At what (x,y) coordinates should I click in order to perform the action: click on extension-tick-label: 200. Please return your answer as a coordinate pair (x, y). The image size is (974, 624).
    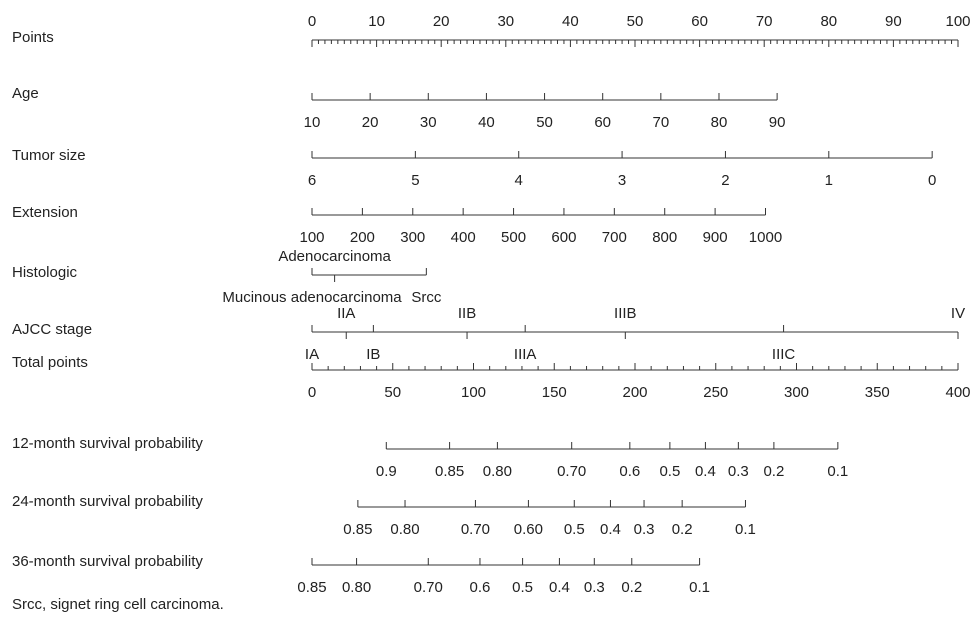
    Looking at the image, I should click on (362, 237).